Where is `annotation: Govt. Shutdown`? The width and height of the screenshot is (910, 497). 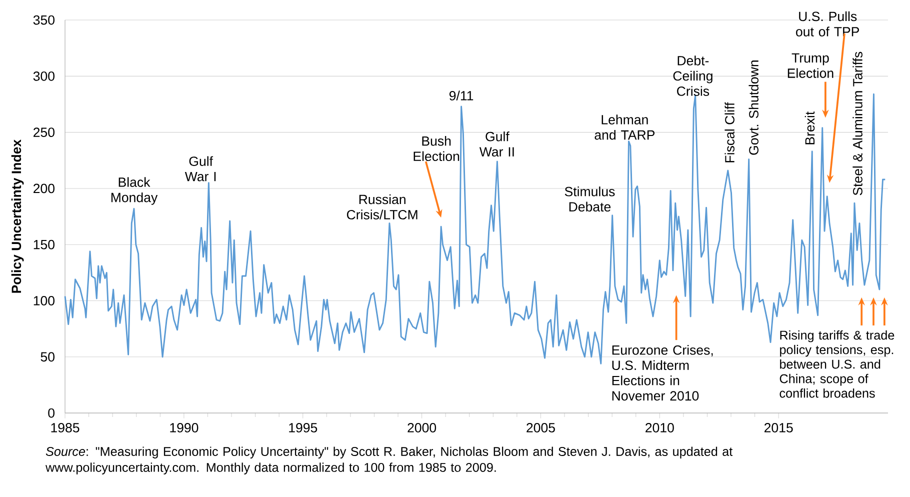
annotation: Govt. Shutdown is located at coordinates (753, 107).